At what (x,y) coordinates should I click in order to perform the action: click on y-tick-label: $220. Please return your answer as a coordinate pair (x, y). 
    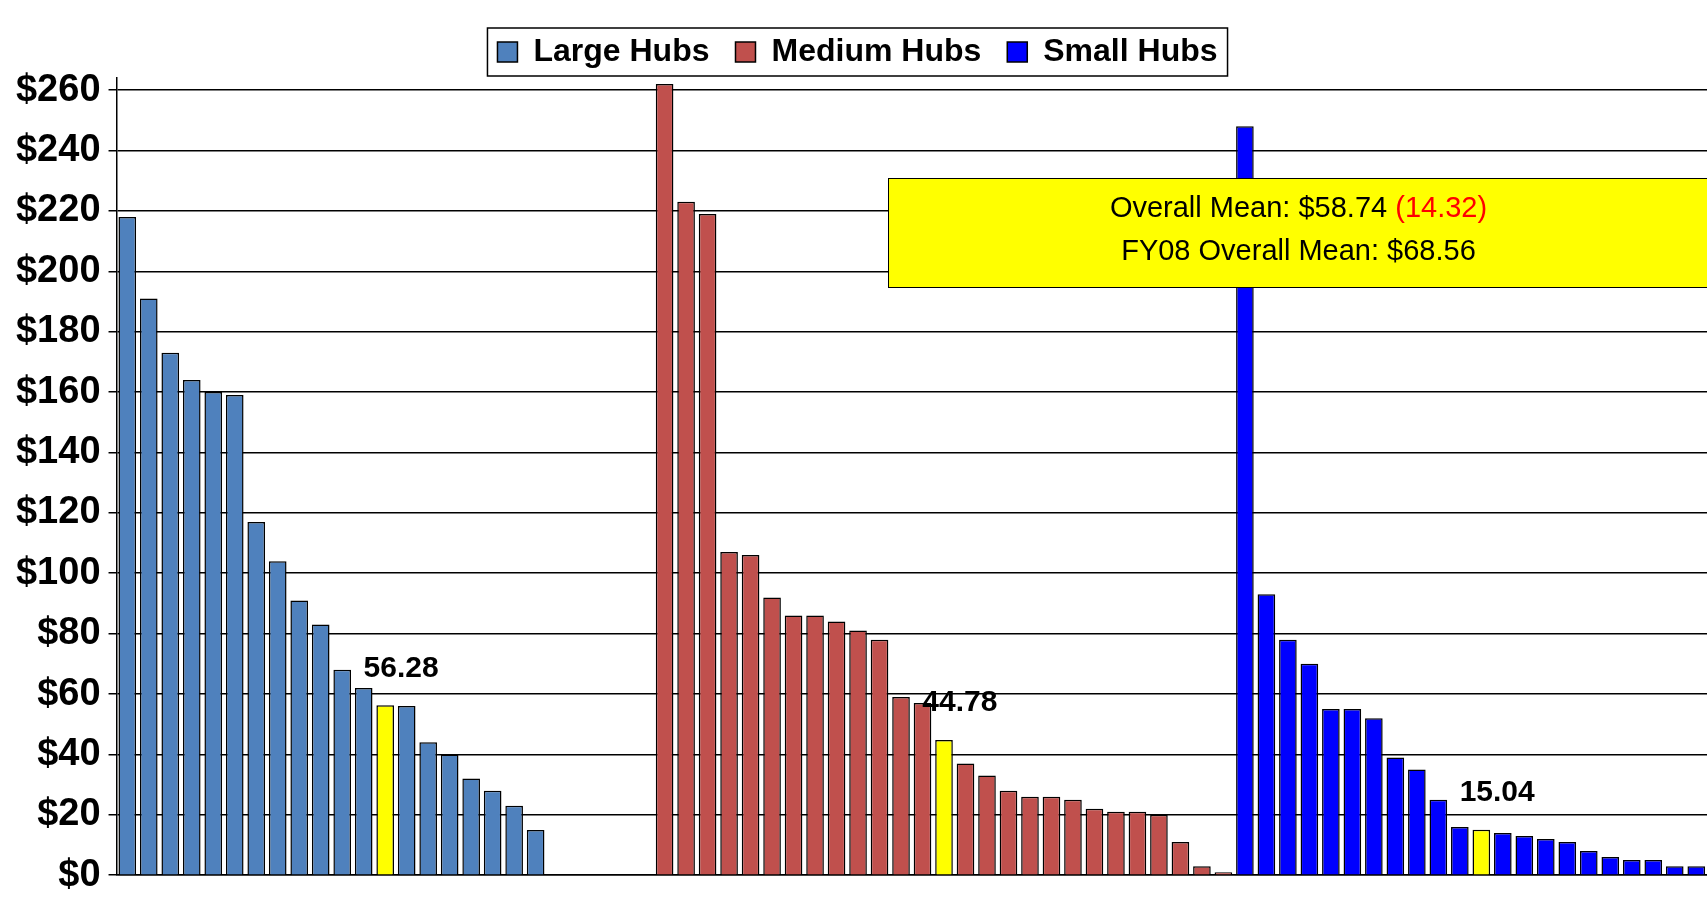
    Looking at the image, I should click on (58, 208).